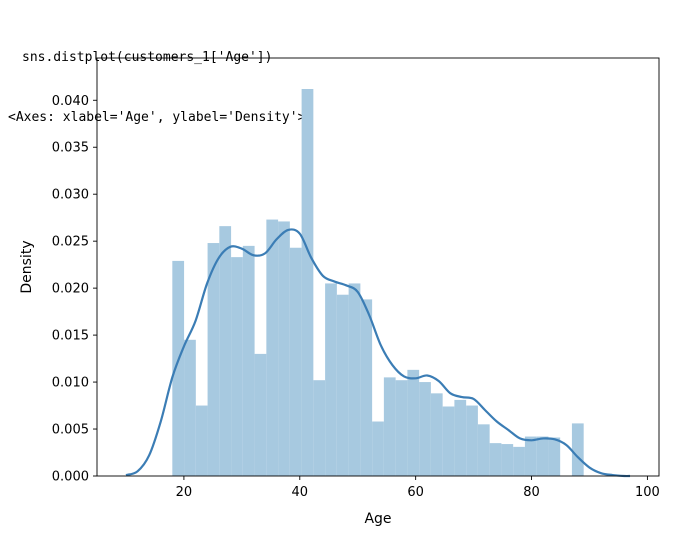 This screenshot has width=681, height=536. What do you see at coordinates (70, 336) in the screenshot?
I see `y-tick-label: 0.015` at bounding box center [70, 336].